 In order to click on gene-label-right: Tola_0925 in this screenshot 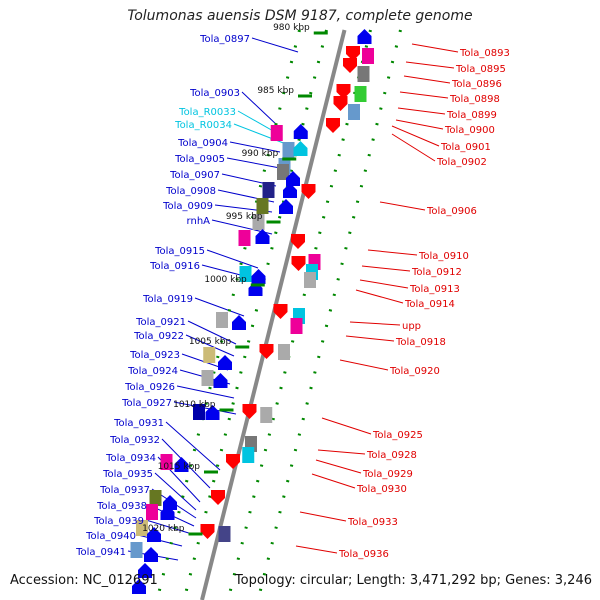, I will do `click(397, 435)`.